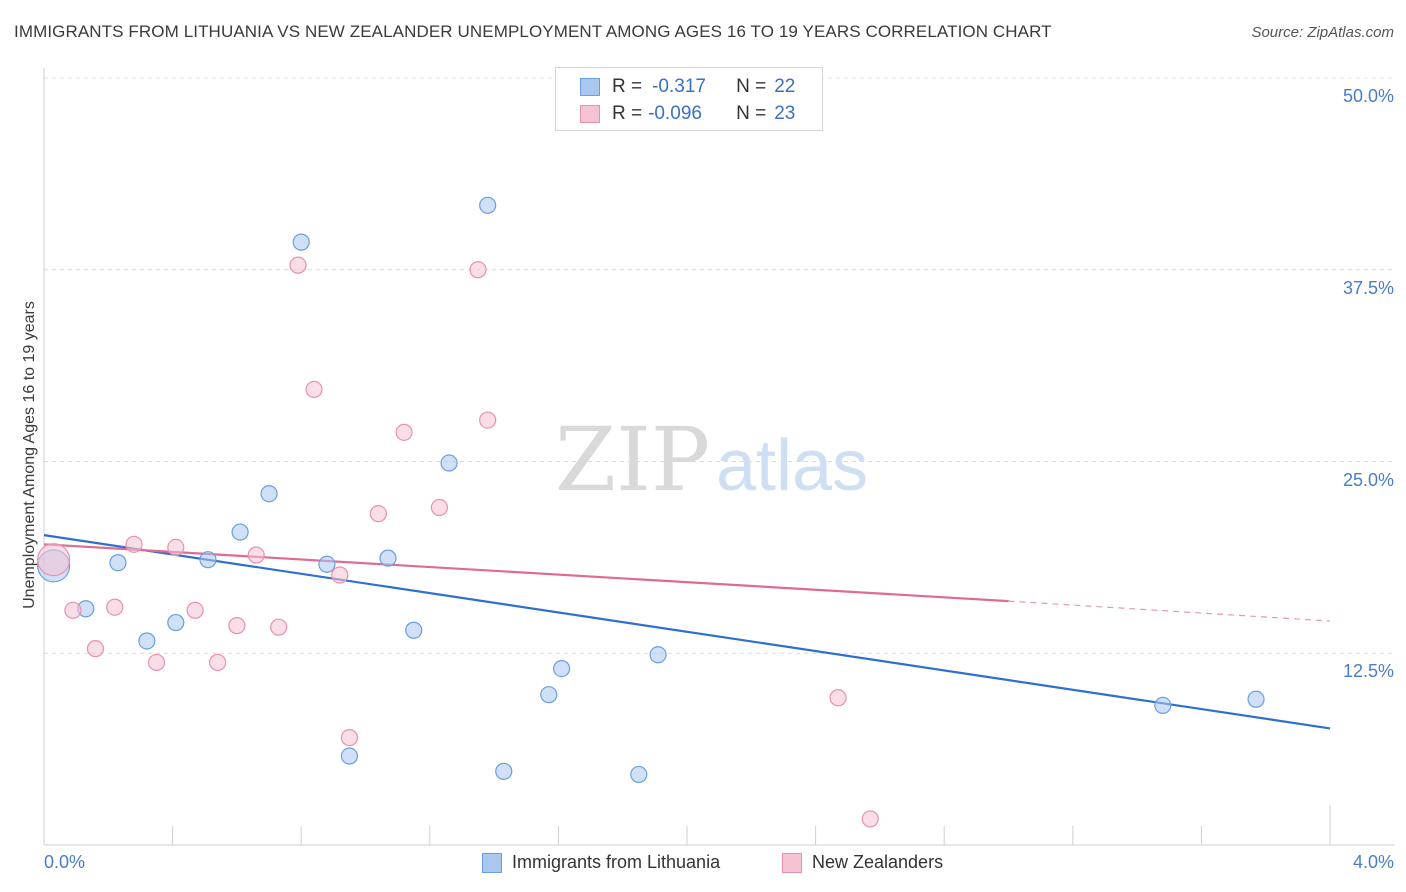 The width and height of the screenshot is (1406, 892). I want to click on y-tick-label: 12.5%, so click(1368, 671).